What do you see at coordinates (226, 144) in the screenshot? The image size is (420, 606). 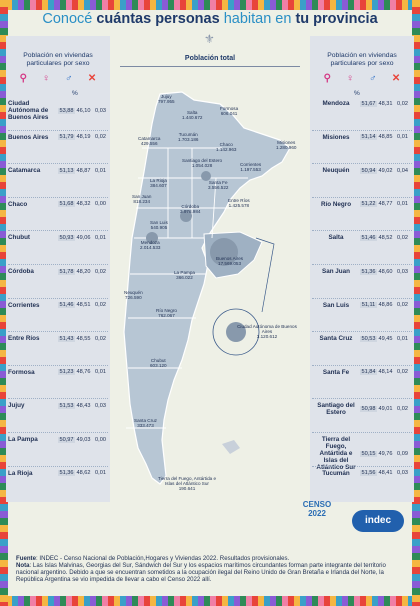 I see `map-province-name: Chaco` at bounding box center [226, 144].